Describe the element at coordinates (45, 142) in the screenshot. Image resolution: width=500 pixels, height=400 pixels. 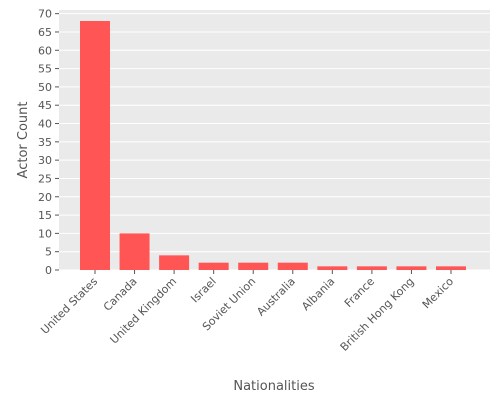
I see `y-tick-label: 35` at that location.